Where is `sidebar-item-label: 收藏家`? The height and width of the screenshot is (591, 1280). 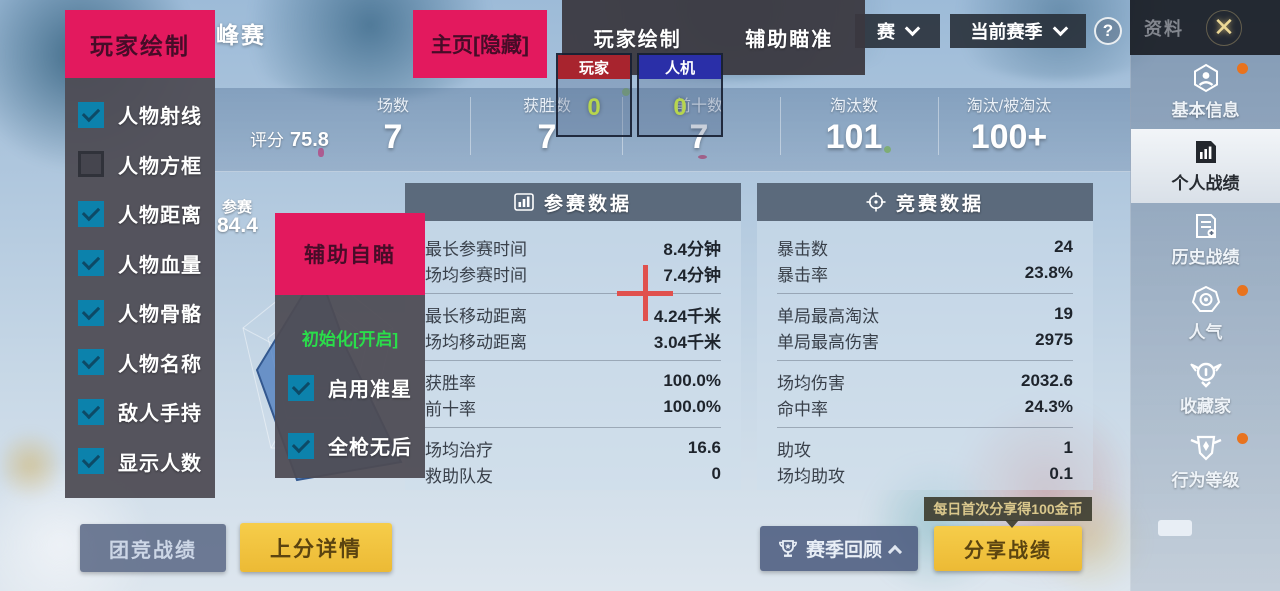
sidebar-item-label: 收藏家 is located at coordinates (1205, 406).